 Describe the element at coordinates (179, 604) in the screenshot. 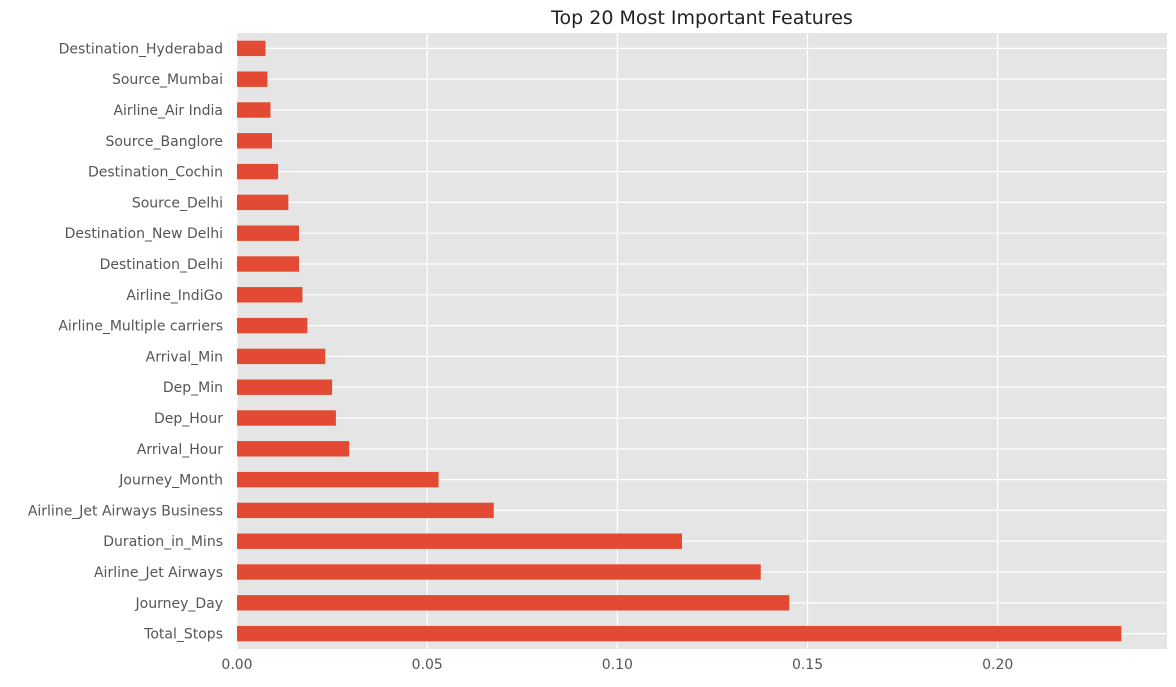

I see `y-tick-label: Journey_Day` at that location.